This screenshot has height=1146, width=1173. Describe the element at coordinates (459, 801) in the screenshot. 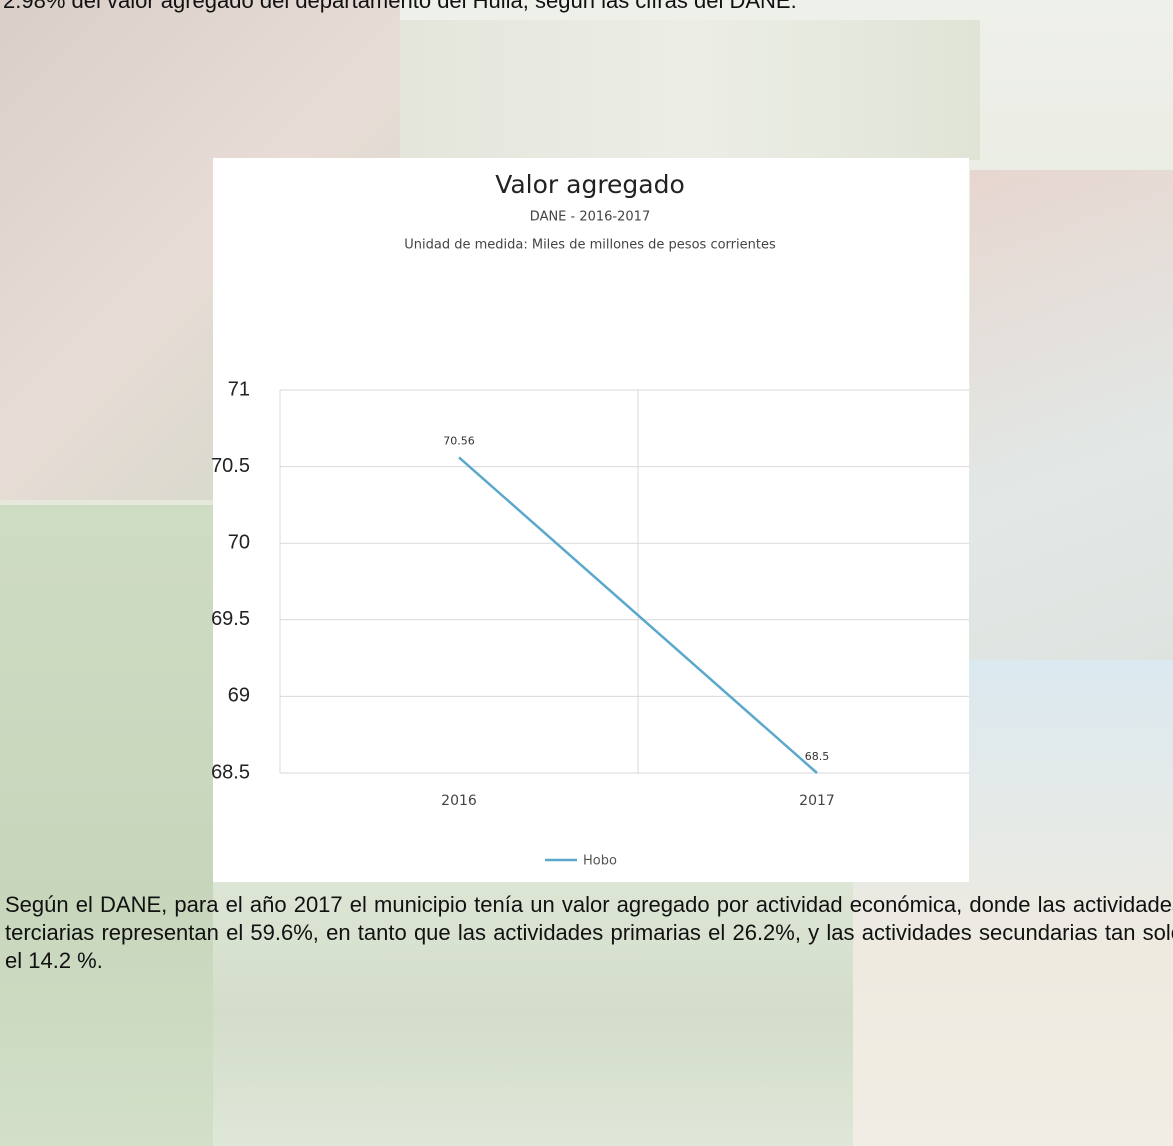

I see `x-tick-label: 2016` at that location.